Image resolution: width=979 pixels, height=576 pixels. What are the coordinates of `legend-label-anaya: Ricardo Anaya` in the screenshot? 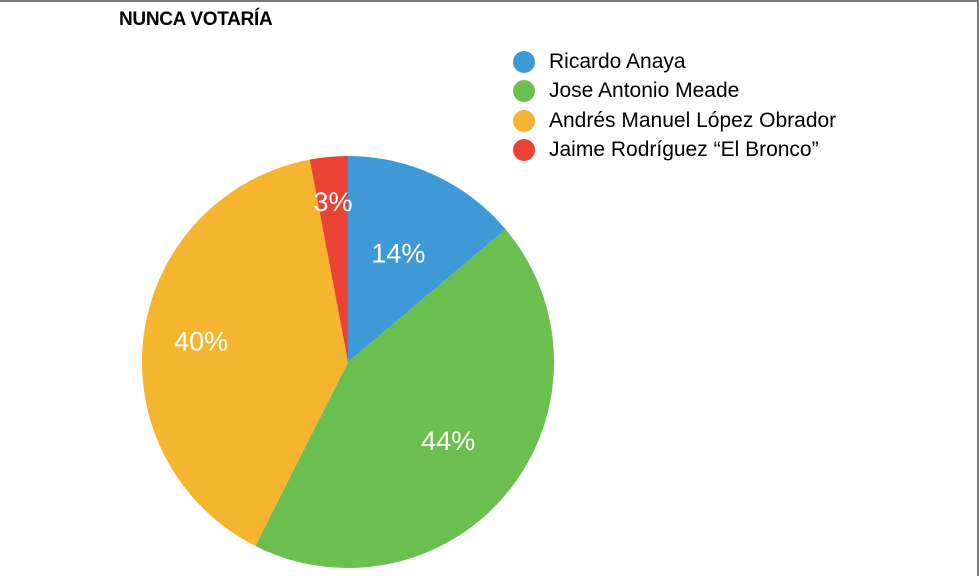 It's located at (617, 61).